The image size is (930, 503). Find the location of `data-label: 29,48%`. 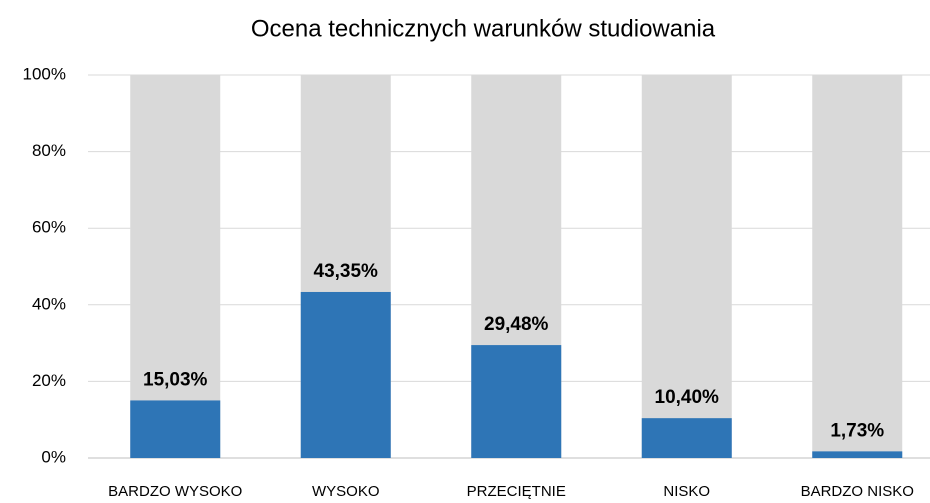

data-label: 29,48% is located at coordinates (516, 324).